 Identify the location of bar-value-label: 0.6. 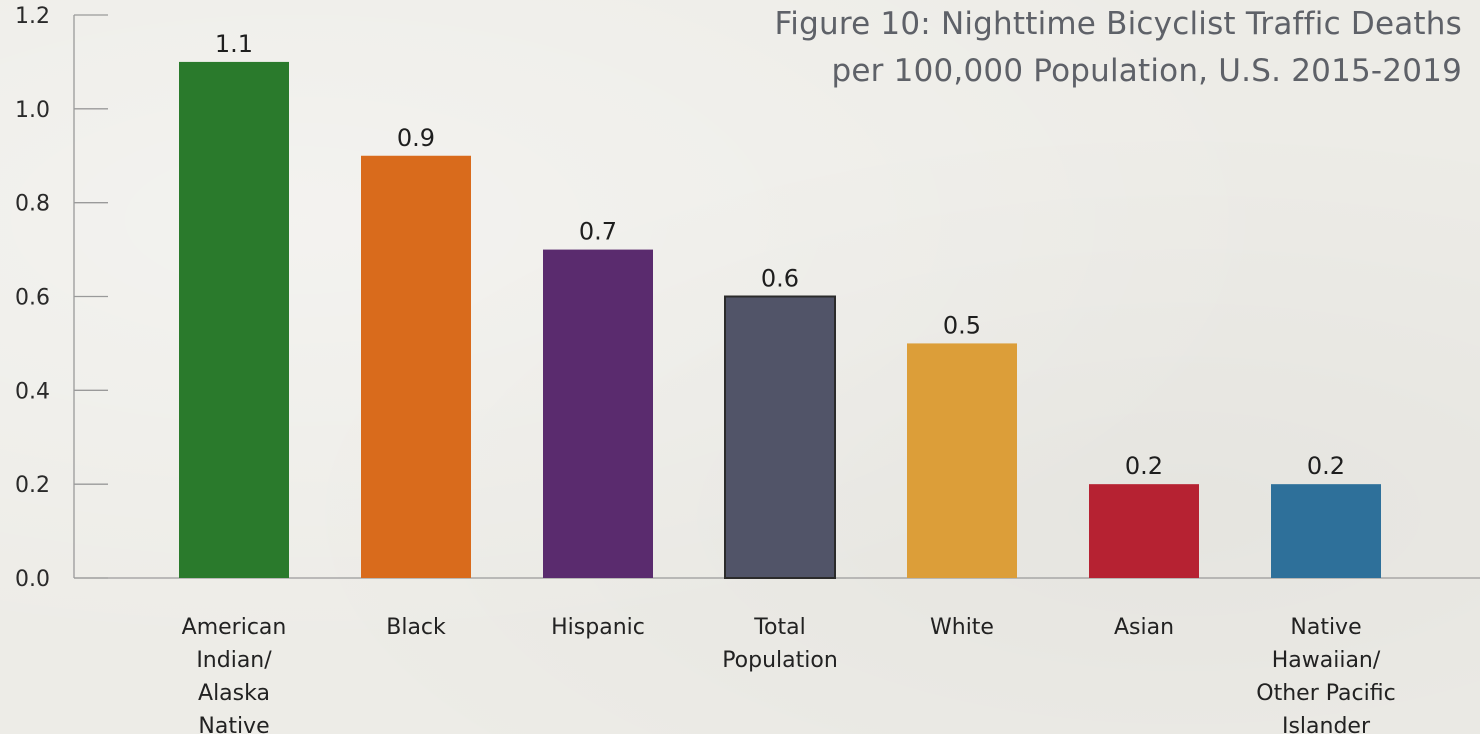
(780, 279).